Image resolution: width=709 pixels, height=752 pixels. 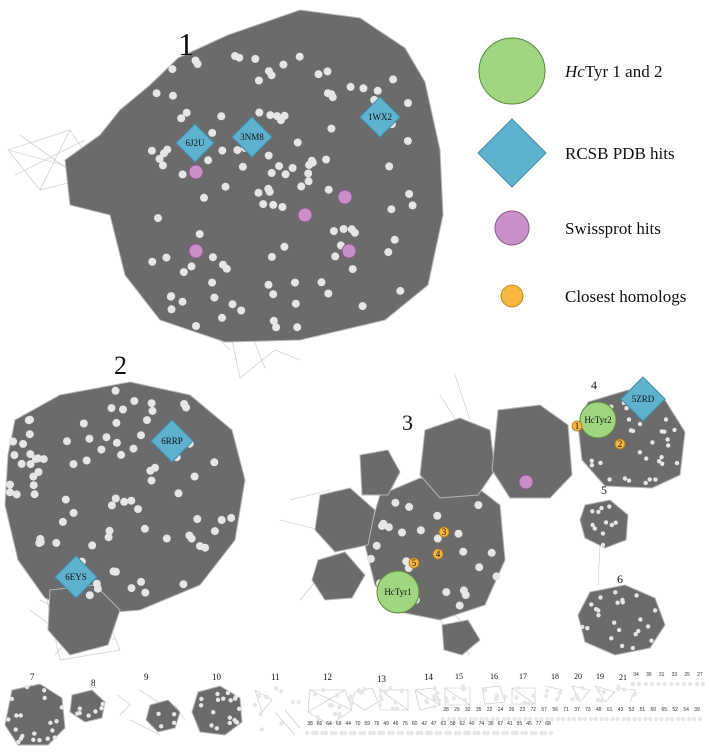 I want to click on legend-pdb-swatch, so click(x=512, y=153).